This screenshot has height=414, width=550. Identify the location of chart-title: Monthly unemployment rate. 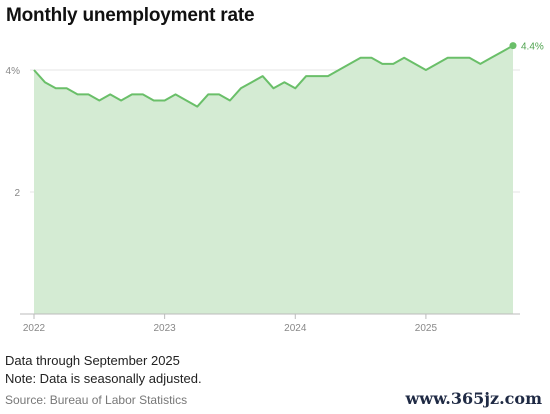
(130, 15).